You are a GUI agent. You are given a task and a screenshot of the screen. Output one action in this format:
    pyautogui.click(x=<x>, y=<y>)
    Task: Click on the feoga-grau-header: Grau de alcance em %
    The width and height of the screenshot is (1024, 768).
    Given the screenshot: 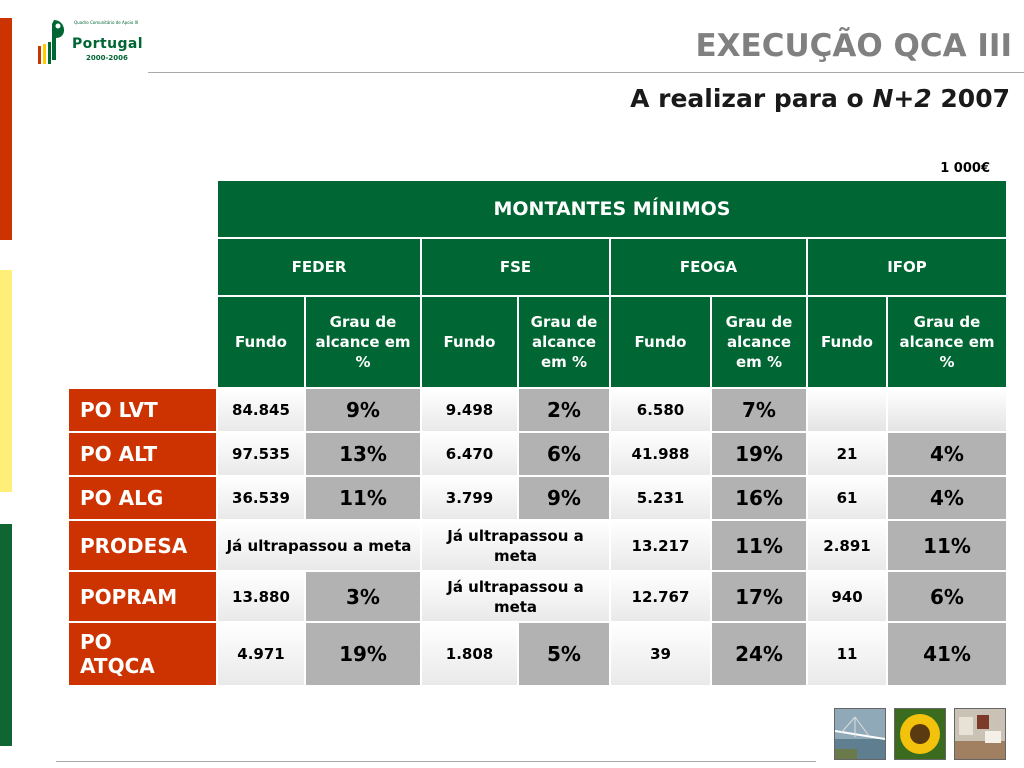 What is the action you would take?
    pyautogui.click(x=759, y=342)
    